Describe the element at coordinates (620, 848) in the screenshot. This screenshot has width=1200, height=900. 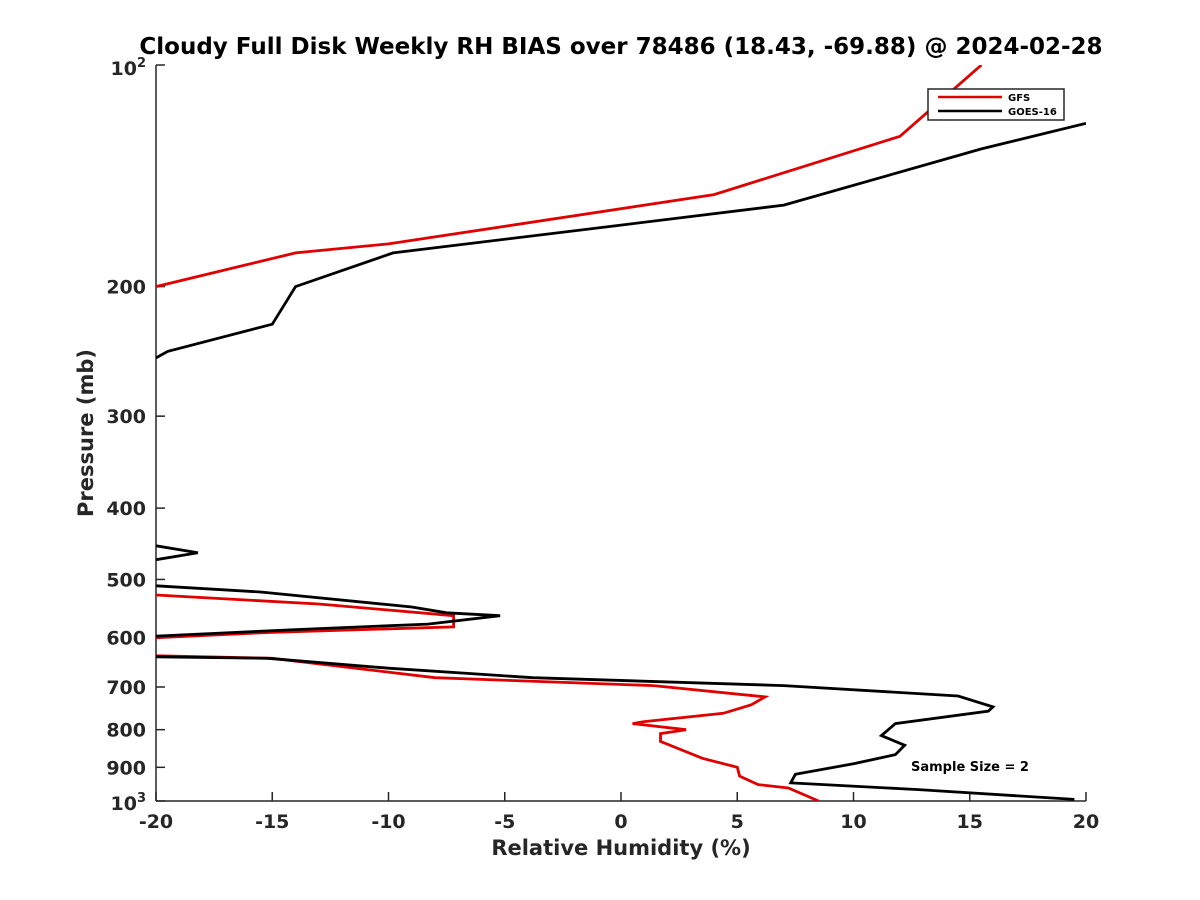
I see `x-axis-title: Relative Humidity (%)` at that location.